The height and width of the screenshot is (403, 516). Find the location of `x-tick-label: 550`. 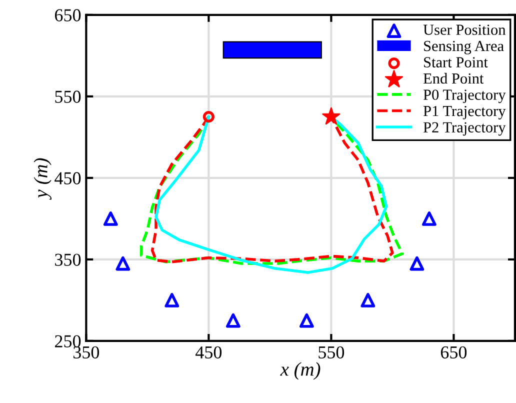

x-tick-label: 550 is located at coordinates (331, 352).